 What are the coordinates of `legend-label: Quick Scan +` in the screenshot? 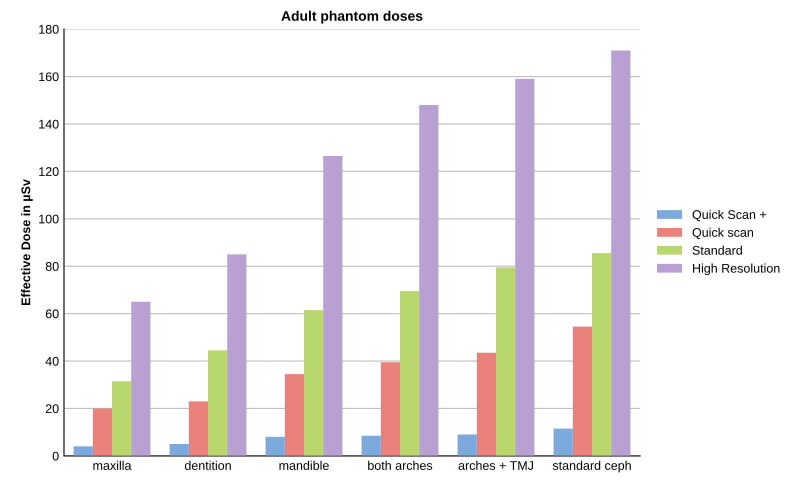 It's located at (729, 216).